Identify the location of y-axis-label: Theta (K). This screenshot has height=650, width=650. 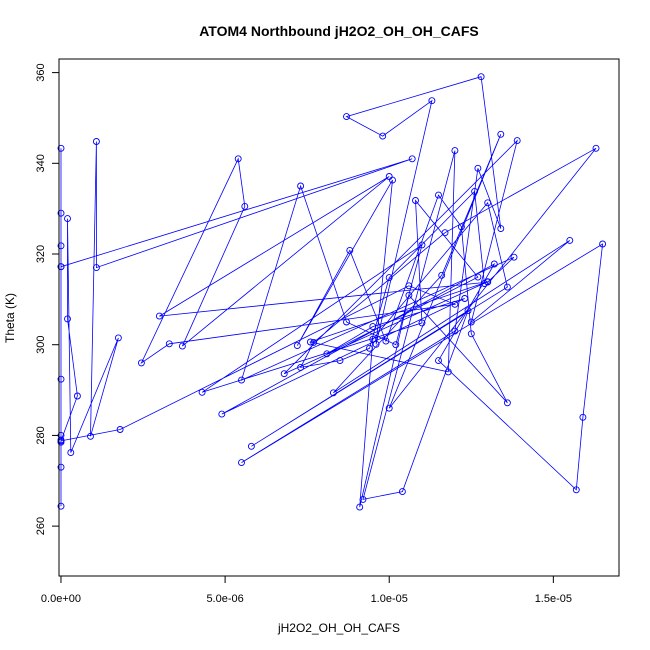
(10, 318).